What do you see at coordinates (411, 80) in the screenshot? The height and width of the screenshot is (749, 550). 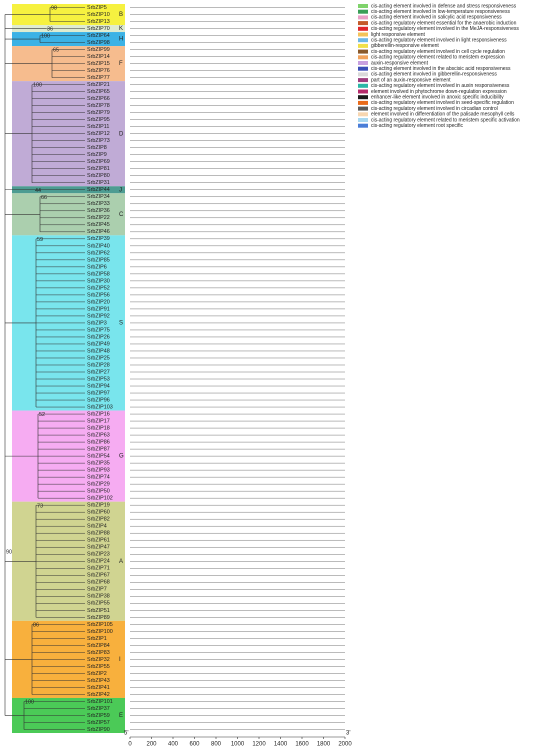 I see `legend-label: part of an auxin-responsive element` at bounding box center [411, 80].